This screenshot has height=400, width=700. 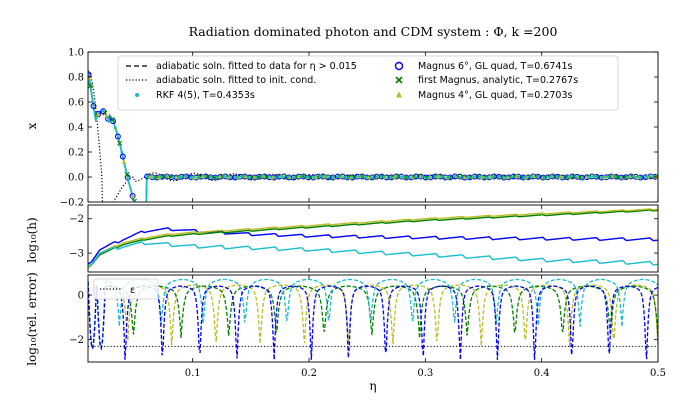 I want to click on legend-label: ε, so click(x=132, y=290).